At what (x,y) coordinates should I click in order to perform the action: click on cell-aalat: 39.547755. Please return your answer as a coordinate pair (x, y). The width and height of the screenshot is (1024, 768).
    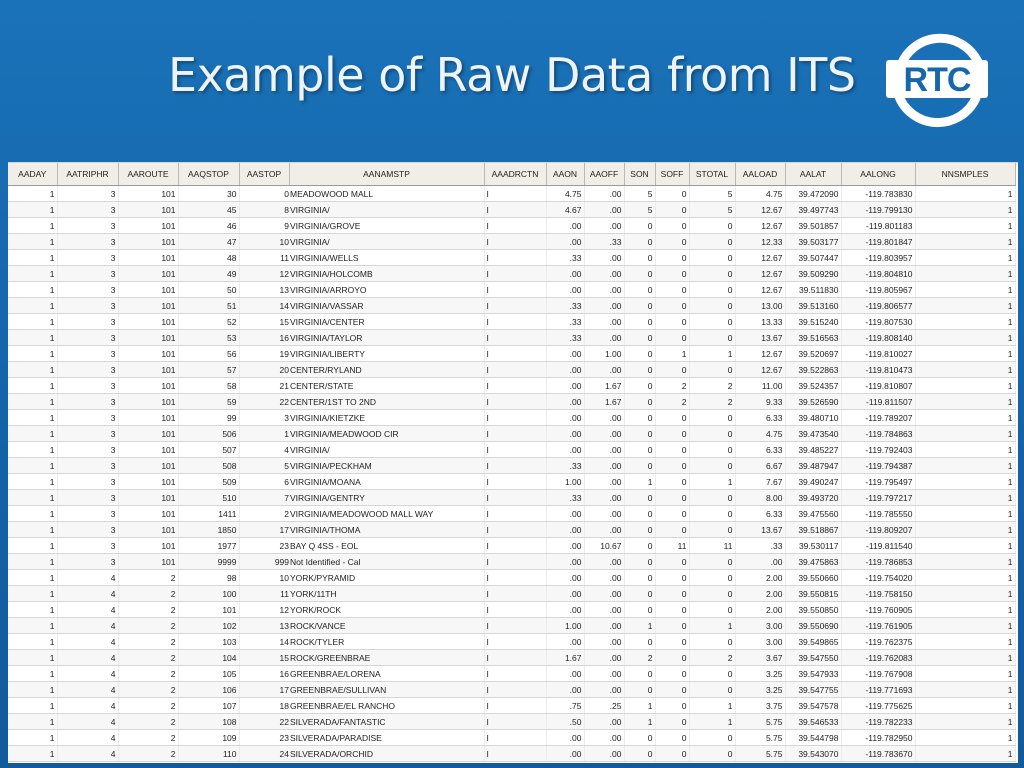
    Looking at the image, I should click on (813, 689).